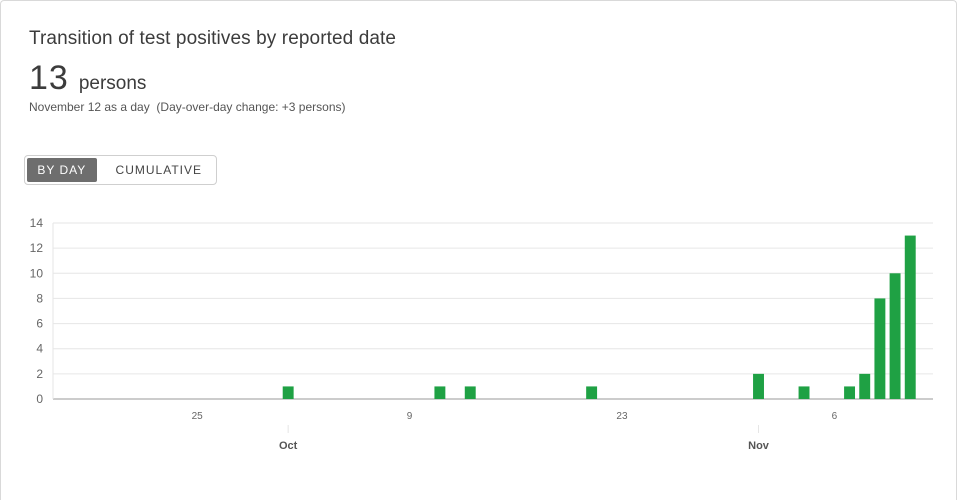 This screenshot has width=959, height=500. I want to click on x-tick-label: 23, so click(622, 416).